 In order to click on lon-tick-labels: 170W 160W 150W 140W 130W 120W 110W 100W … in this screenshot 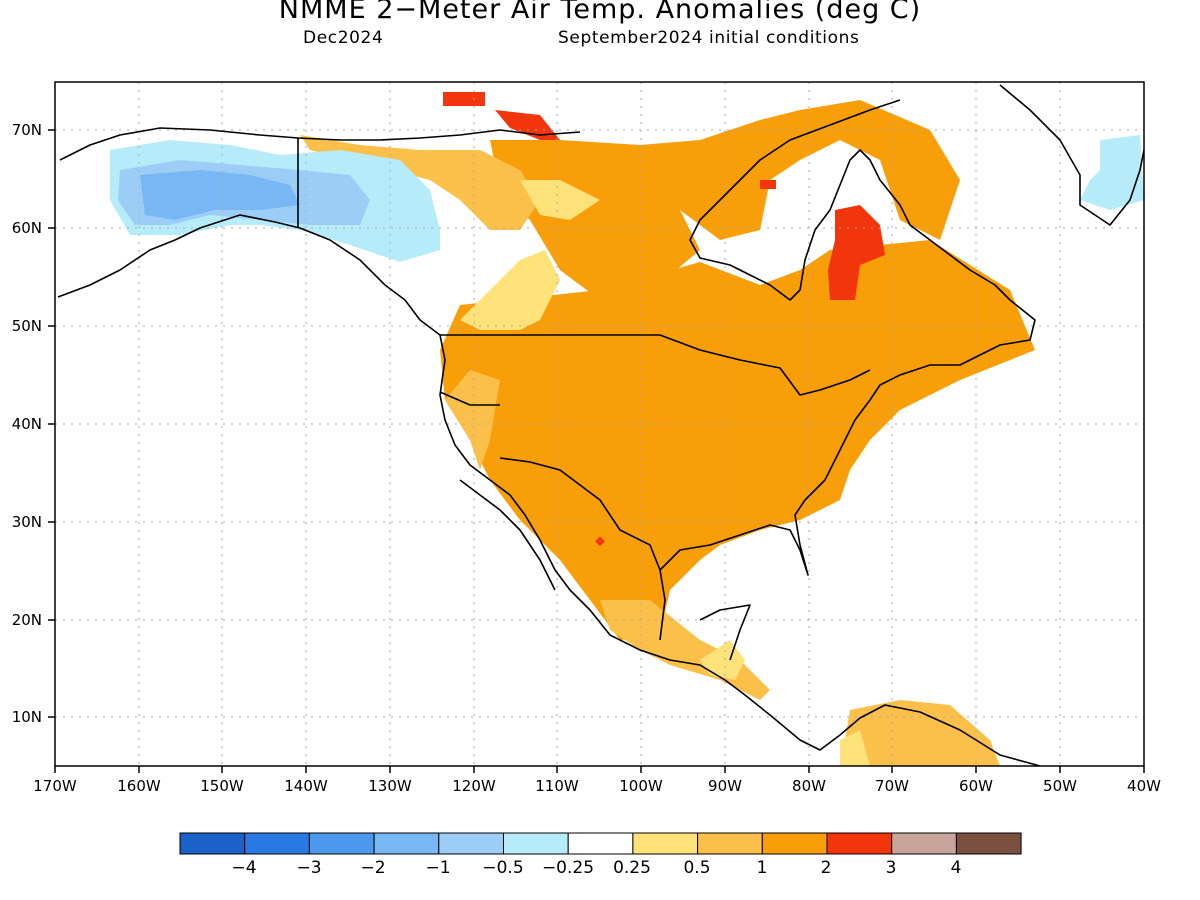, I will do `click(597, 786)`.